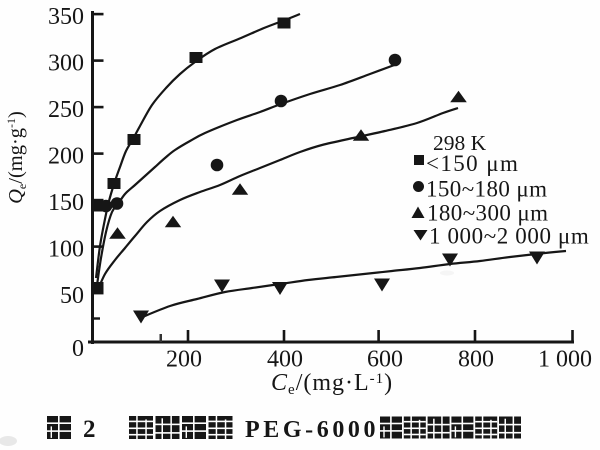  Describe the element at coordinates (66, 110) in the screenshot. I see `svg-text: 250` at that location.